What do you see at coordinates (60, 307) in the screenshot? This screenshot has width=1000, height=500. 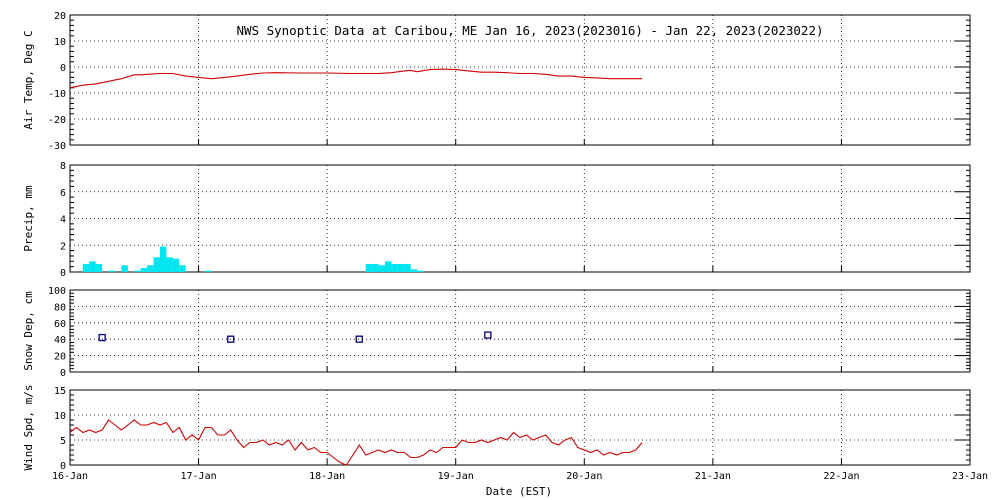 I see `y-tick-label: 80` at bounding box center [60, 307].